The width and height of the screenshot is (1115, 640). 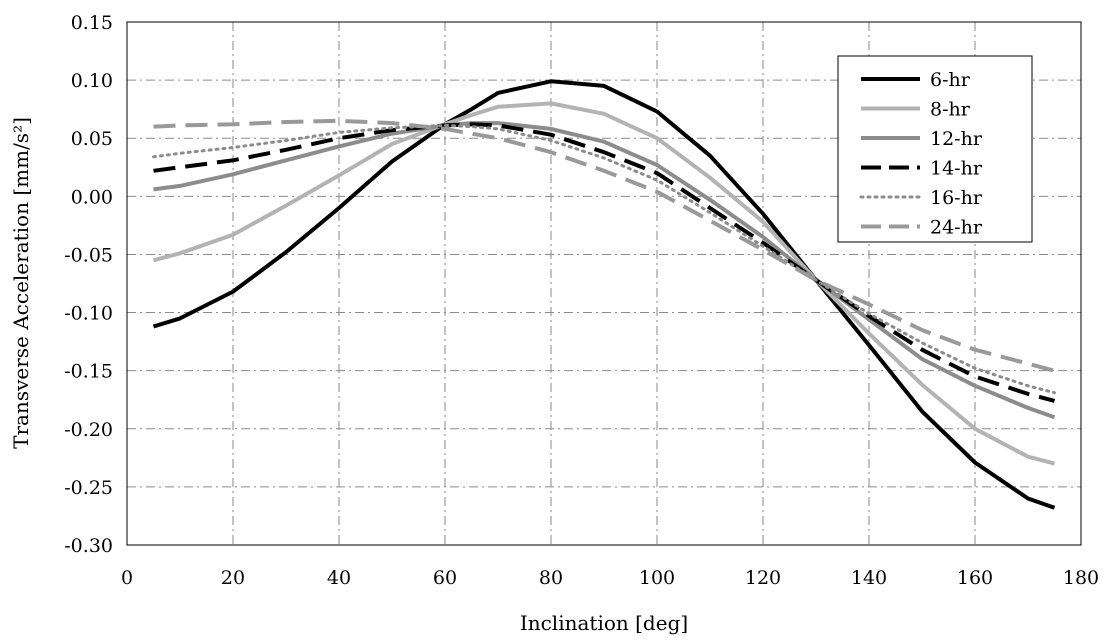 I want to click on x-tick-label: 160, so click(x=975, y=578).